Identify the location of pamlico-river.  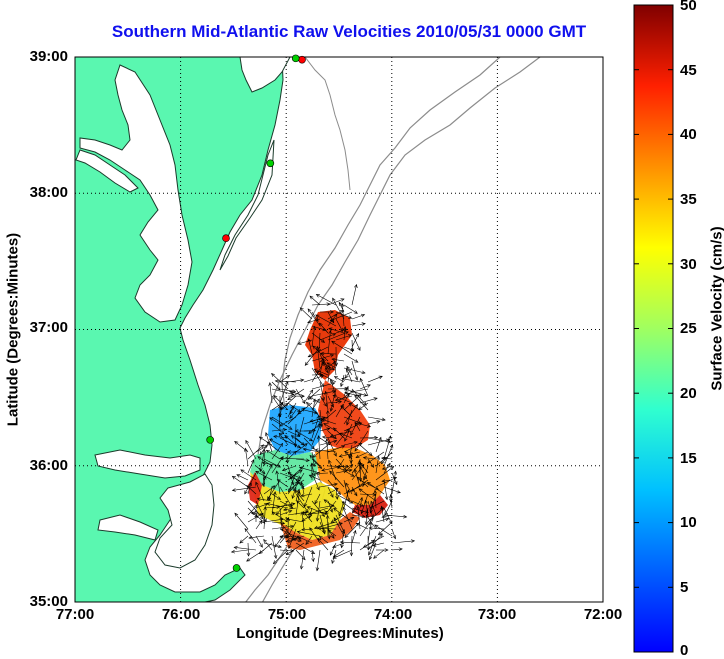
(128, 527).